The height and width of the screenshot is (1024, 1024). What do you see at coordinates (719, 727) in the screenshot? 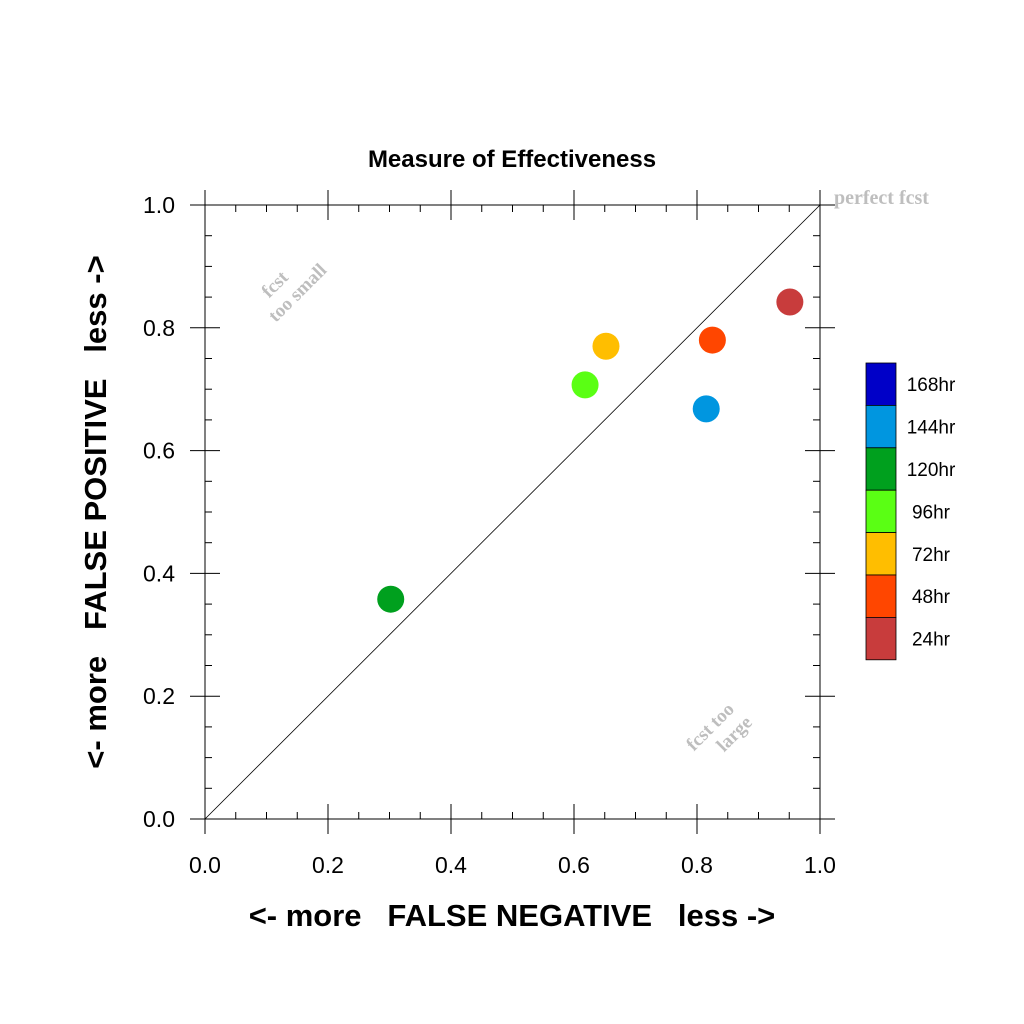
I see `fcst-too-large-annotation: fcst too large` at bounding box center [719, 727].